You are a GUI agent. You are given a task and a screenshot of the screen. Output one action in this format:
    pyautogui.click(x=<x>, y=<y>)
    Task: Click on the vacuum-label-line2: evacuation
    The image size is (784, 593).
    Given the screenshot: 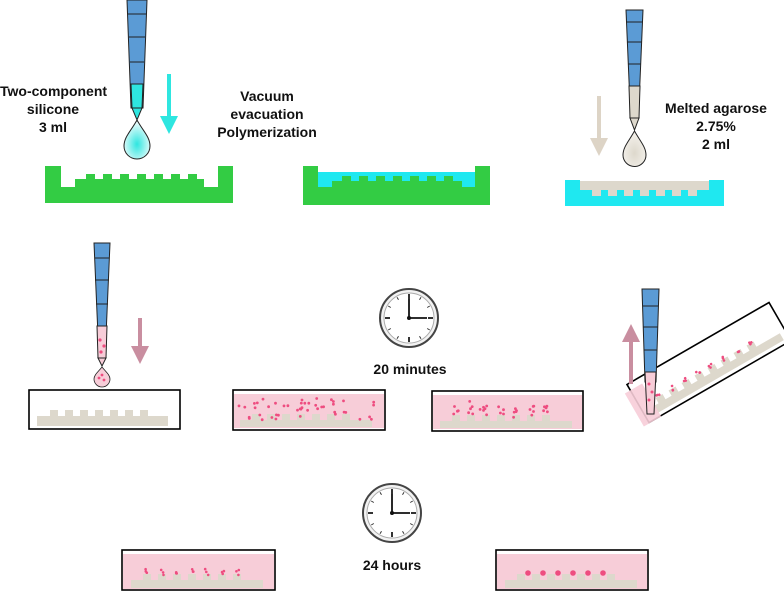 What is the action you would take?
    pyautogui.click(x=267, y=114)
    